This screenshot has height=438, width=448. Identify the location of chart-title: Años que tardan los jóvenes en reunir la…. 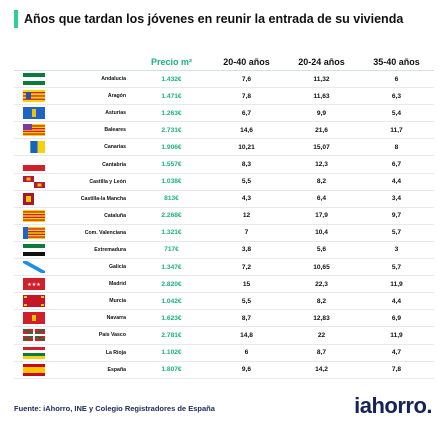
(214, 19).